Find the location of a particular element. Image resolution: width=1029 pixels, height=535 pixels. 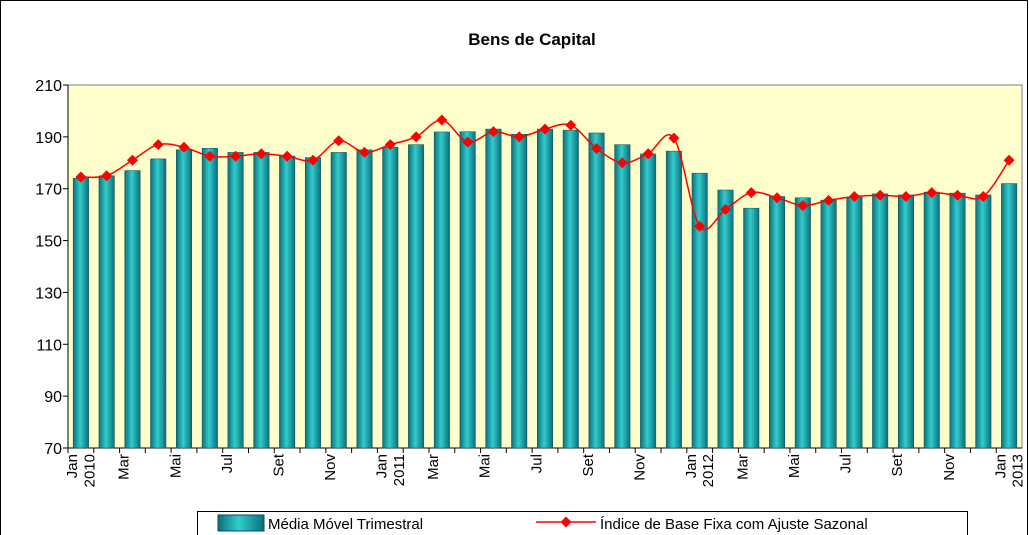

x-tick-label: Jan2010 is located at coordinates (81, 470).